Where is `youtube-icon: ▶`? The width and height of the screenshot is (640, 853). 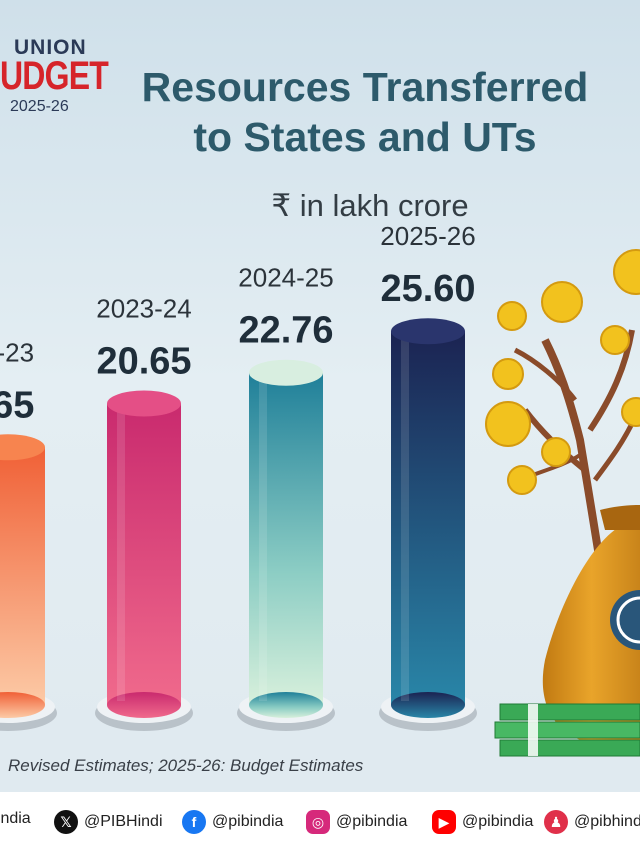 youtube-icon: ▶ is located at coordinates (444, 822).